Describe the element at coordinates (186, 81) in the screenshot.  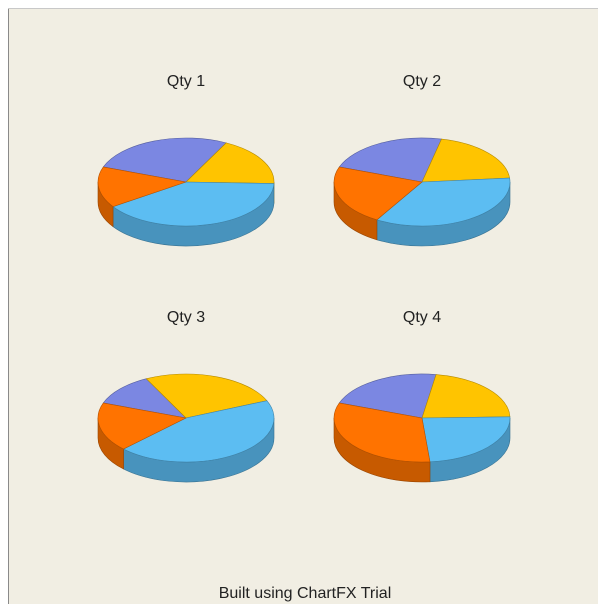
I see `pie-title: Qty 1` at that location.